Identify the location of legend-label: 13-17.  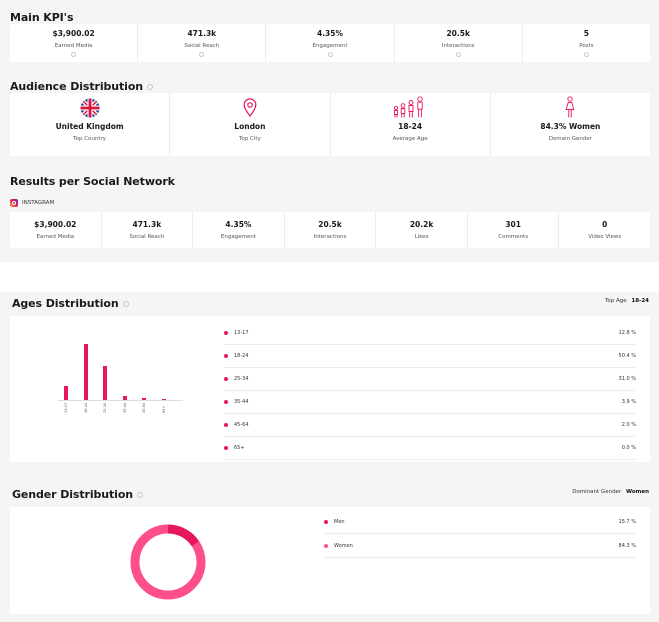
(241, 333).